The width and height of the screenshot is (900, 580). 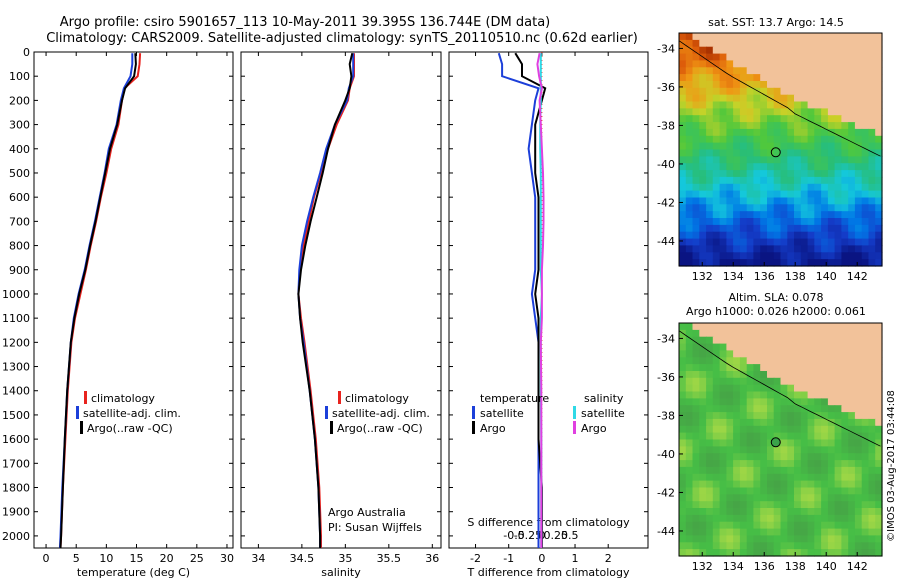 I want to click on legend-swatch-satellite, so click(x=326, y=412).